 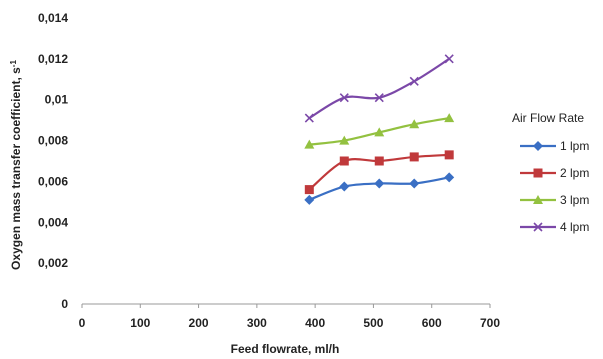 I want to click on y-axis-title: Oxygen mass transfer coefficient, s-1, so click(x=16, y=165).